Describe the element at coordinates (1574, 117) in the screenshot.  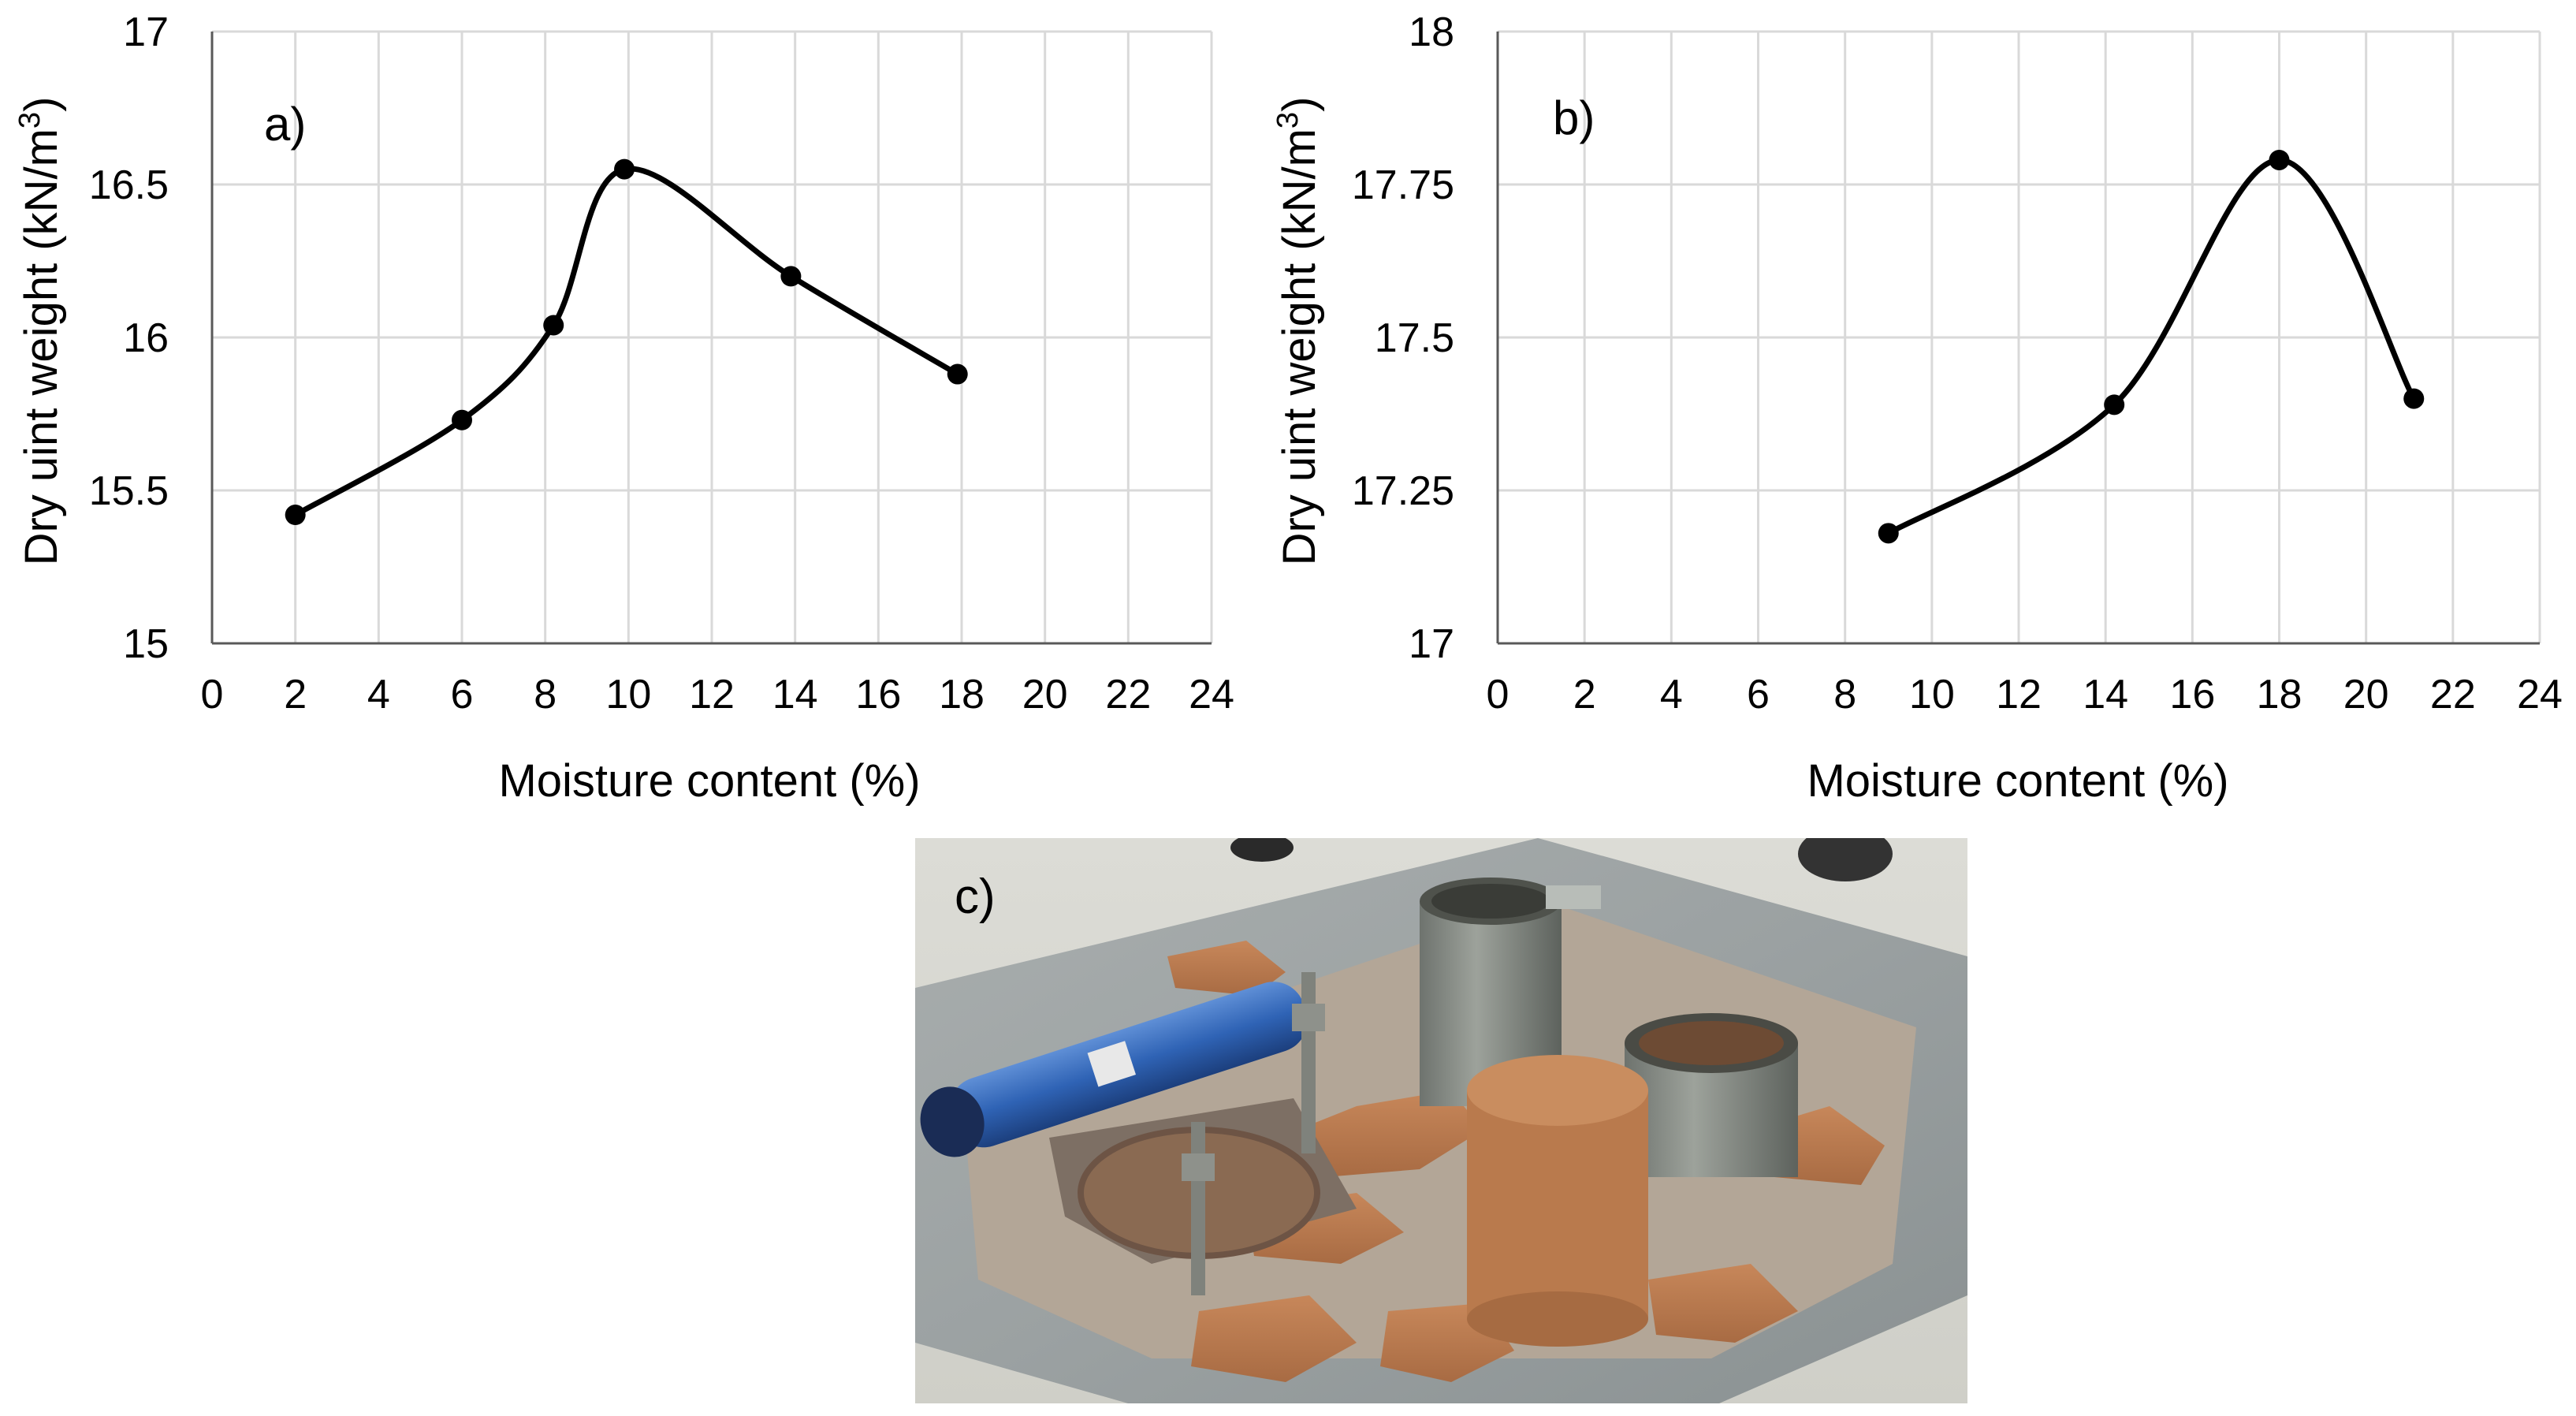
I see `chart-b-panel-label: b)` at that location.